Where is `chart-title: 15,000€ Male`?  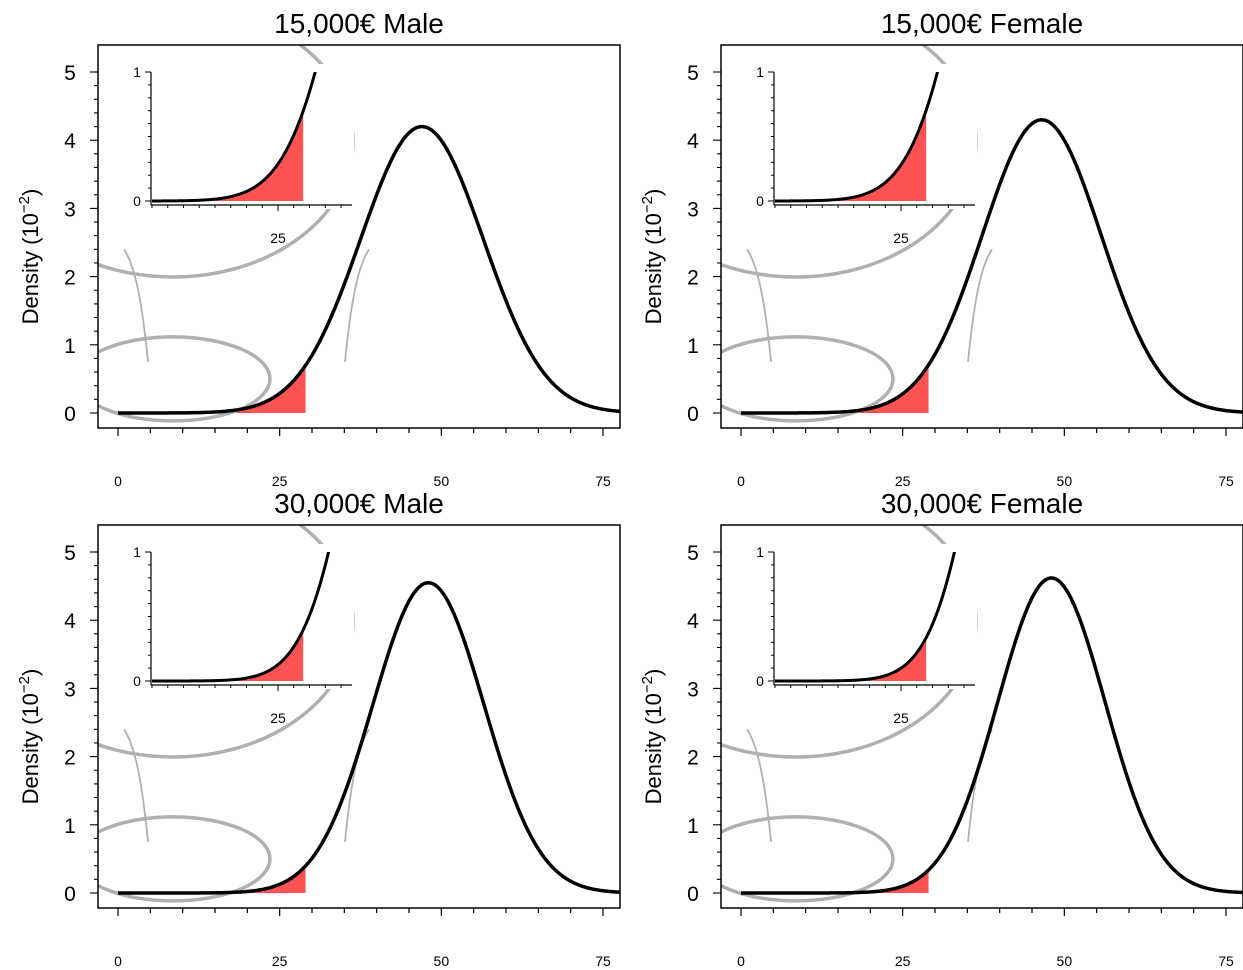
chart-title: 15,000€ Male is located at coordinates (359, 23).